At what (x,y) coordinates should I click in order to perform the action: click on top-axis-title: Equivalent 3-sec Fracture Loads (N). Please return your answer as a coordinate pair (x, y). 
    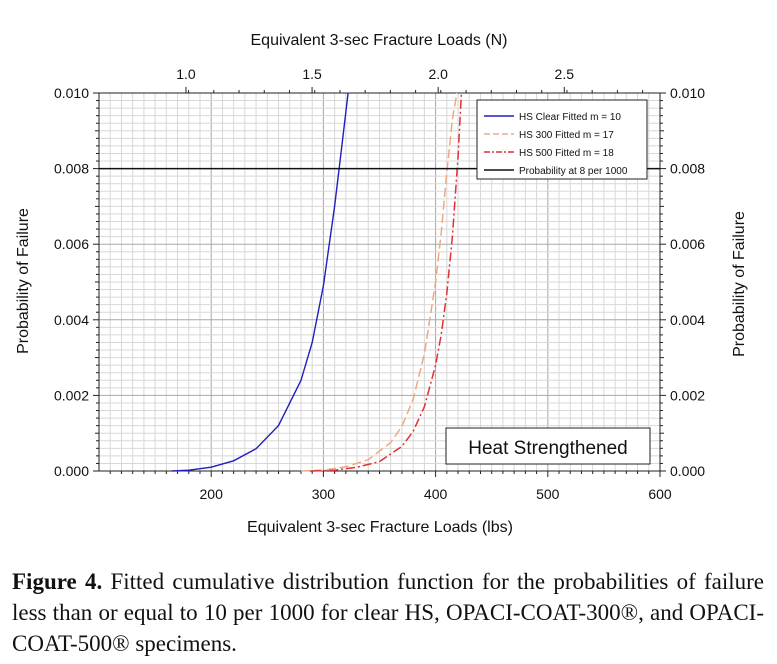
    Looking at the image, I should click on (379, 40).